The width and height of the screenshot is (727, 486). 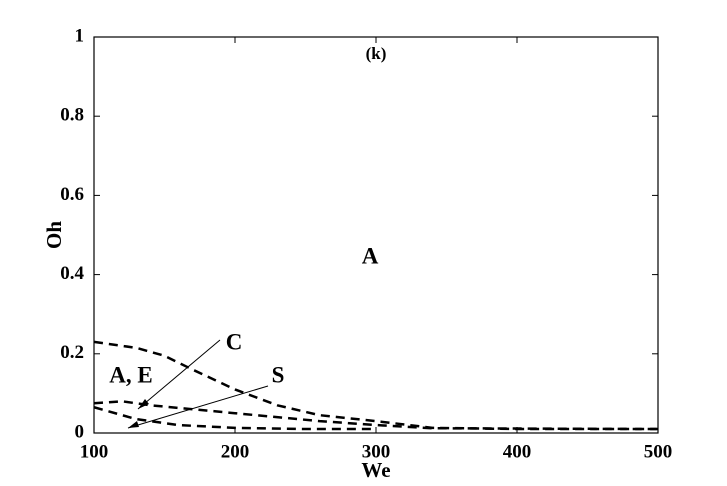 What do you see at coordinates (658, 451) in the screenshot?
I see `x-tick-label: 500` at bounding box center [658, 451].